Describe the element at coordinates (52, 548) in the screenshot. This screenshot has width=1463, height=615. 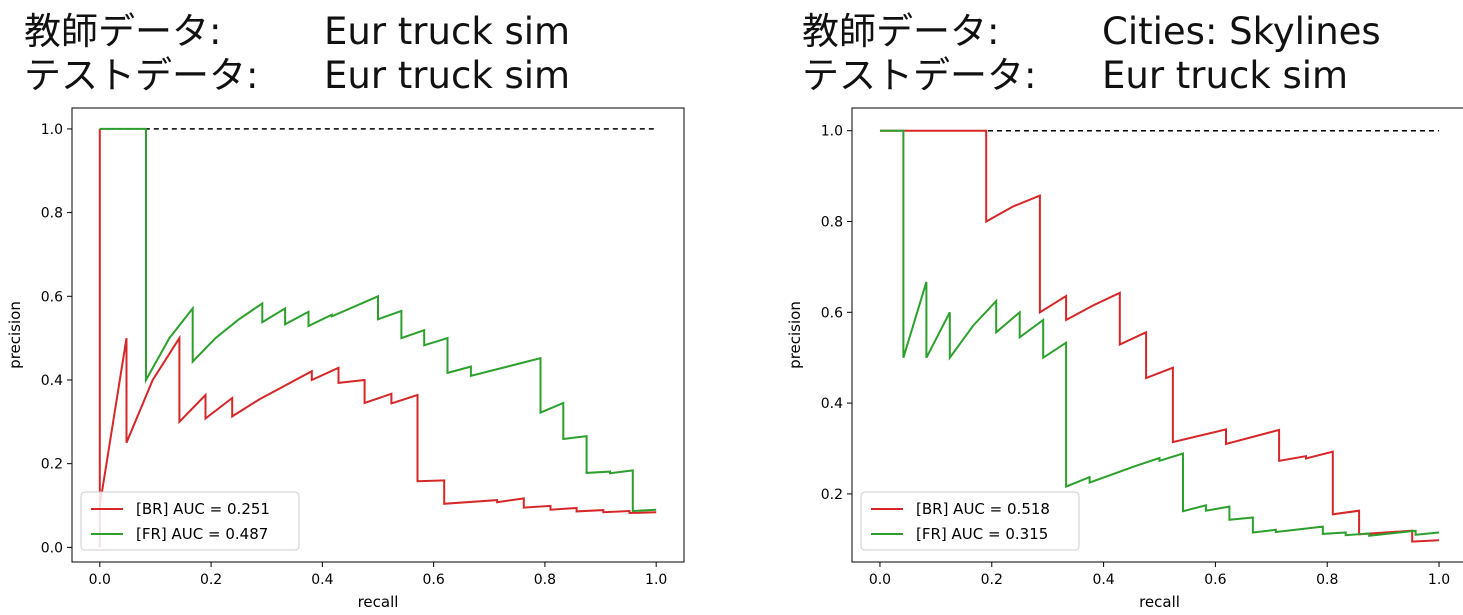
I see `y-tick-label: 0.0` at that location.